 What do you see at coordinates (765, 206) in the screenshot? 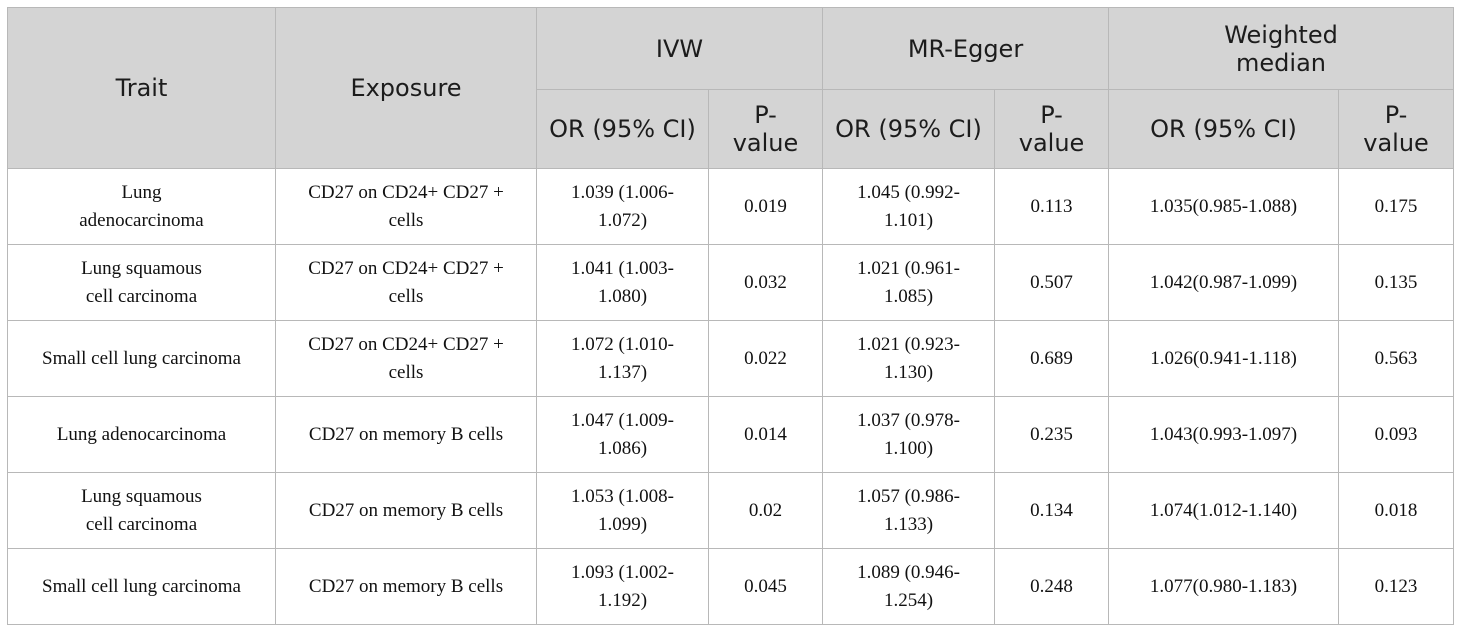
I see `cell-ivw-p: 0.019` at bounding box center [765, 206].